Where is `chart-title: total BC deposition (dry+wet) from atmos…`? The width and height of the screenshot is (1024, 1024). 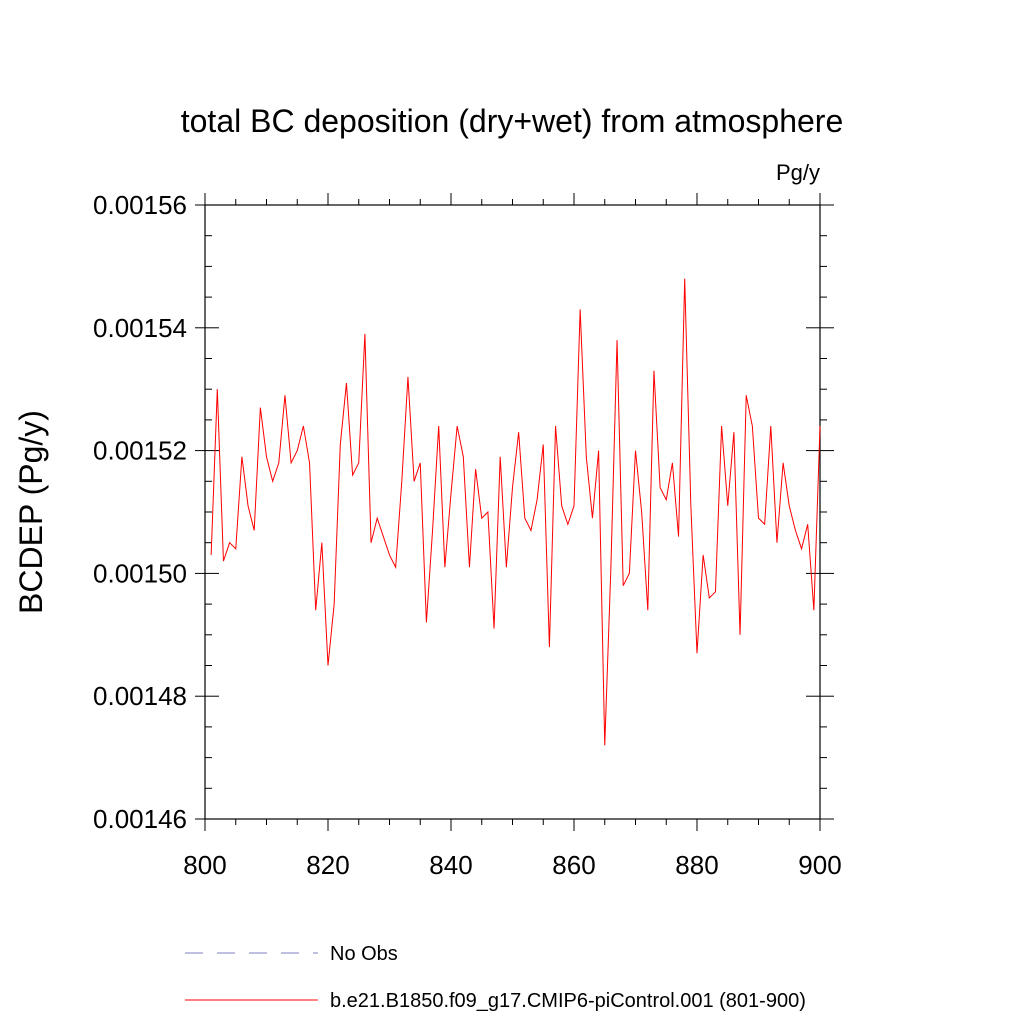
chart-title: total BC deposition (dry+wet) from atmos… is located at coordinates (512, 121).